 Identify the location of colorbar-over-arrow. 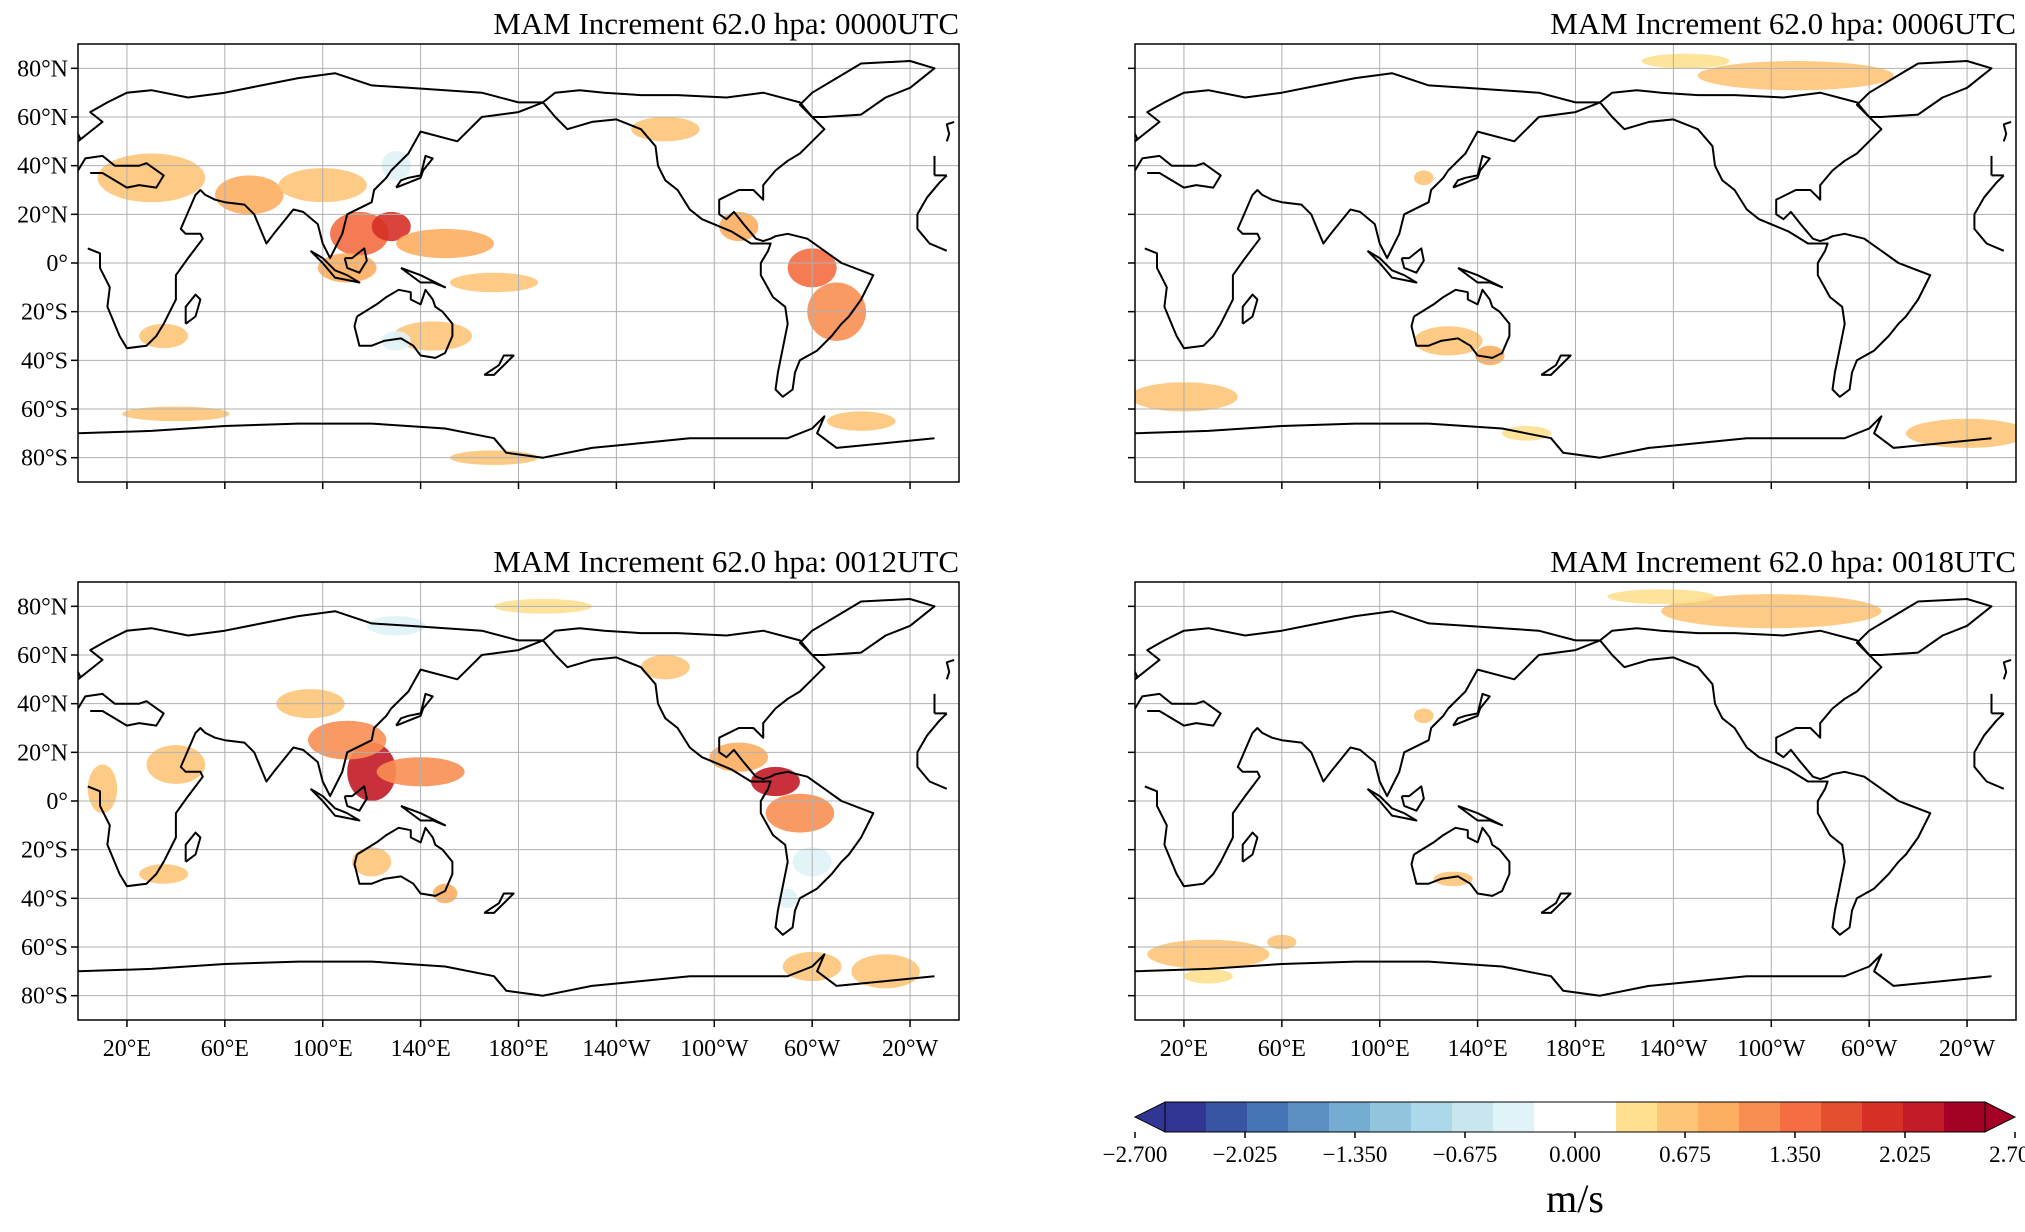
(2000, 1117).